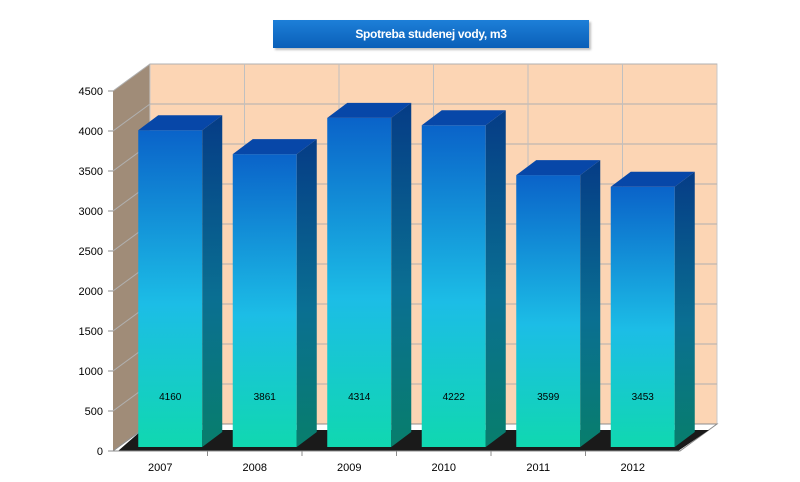  I want to click on y-tick-label: 3000, so click(91, 212).